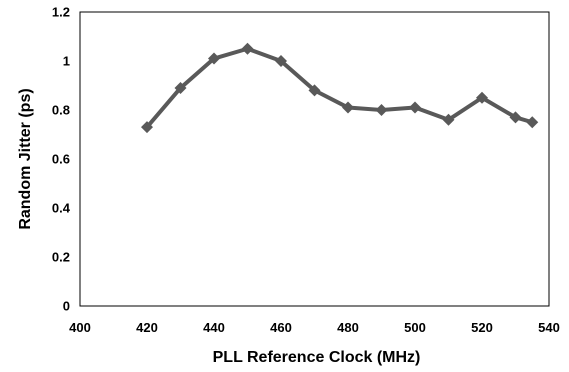 The image size is (569, 372). I want to click on y-tick-label: 0, so click(66, 306).